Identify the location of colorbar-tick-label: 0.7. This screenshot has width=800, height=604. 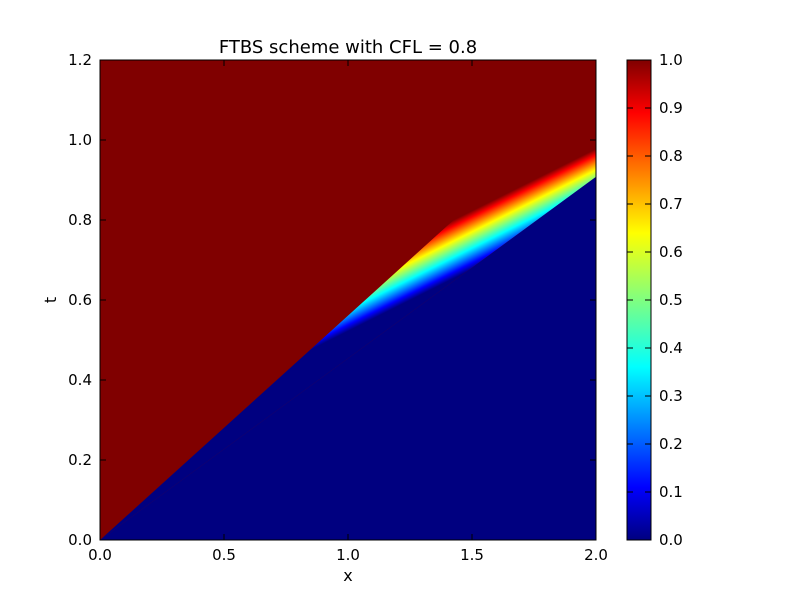
(671, 204).